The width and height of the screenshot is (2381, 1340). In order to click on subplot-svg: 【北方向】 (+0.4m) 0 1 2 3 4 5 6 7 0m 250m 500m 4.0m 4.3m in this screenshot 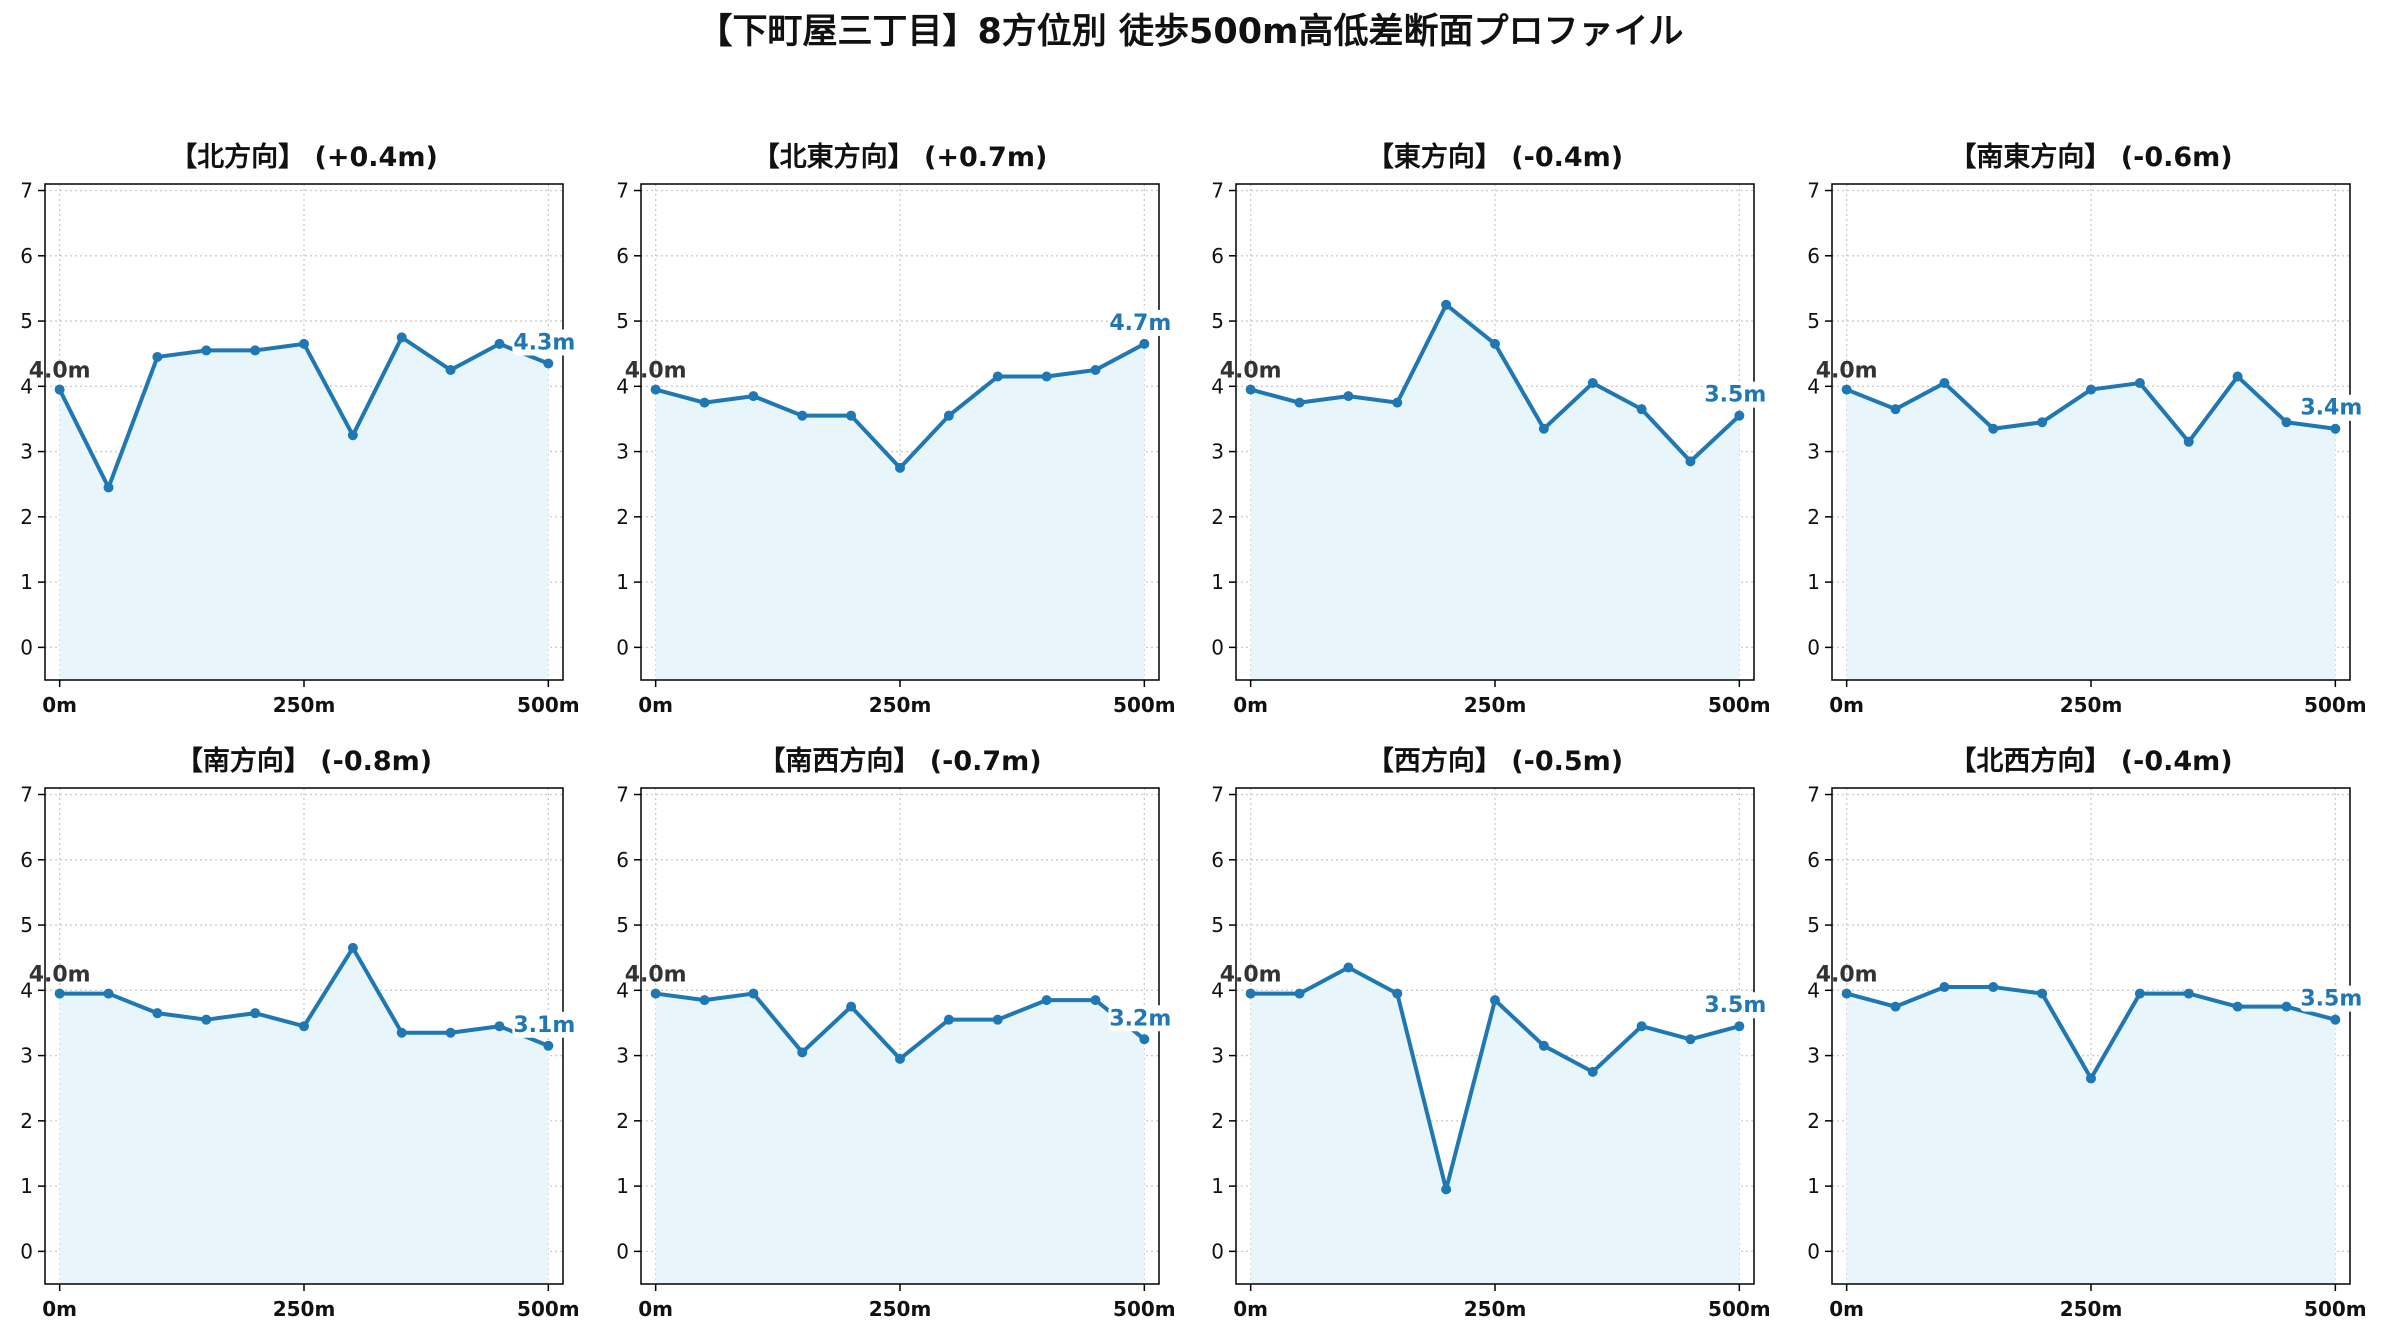, I will do `click(299, 429)`.